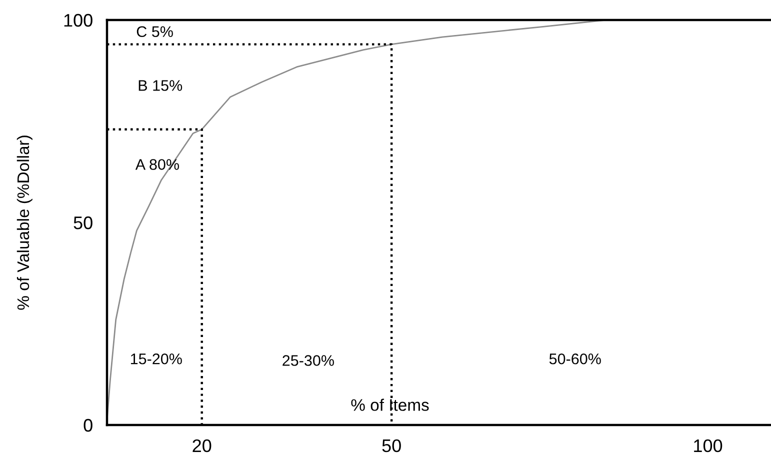 The image size is (771, 456). I want to click on annotation: 50-60%, so click(575, 358).